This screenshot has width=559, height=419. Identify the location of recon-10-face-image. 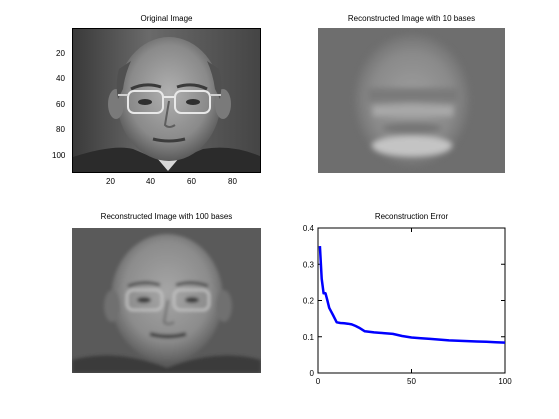
(411, 100).